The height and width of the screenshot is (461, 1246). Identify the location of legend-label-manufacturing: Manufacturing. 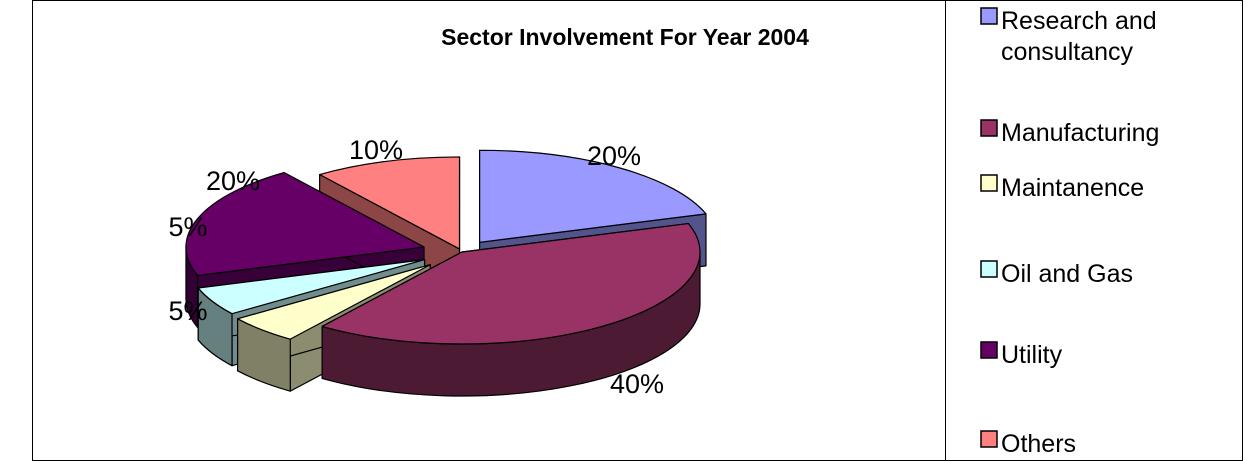
(1080, 133).